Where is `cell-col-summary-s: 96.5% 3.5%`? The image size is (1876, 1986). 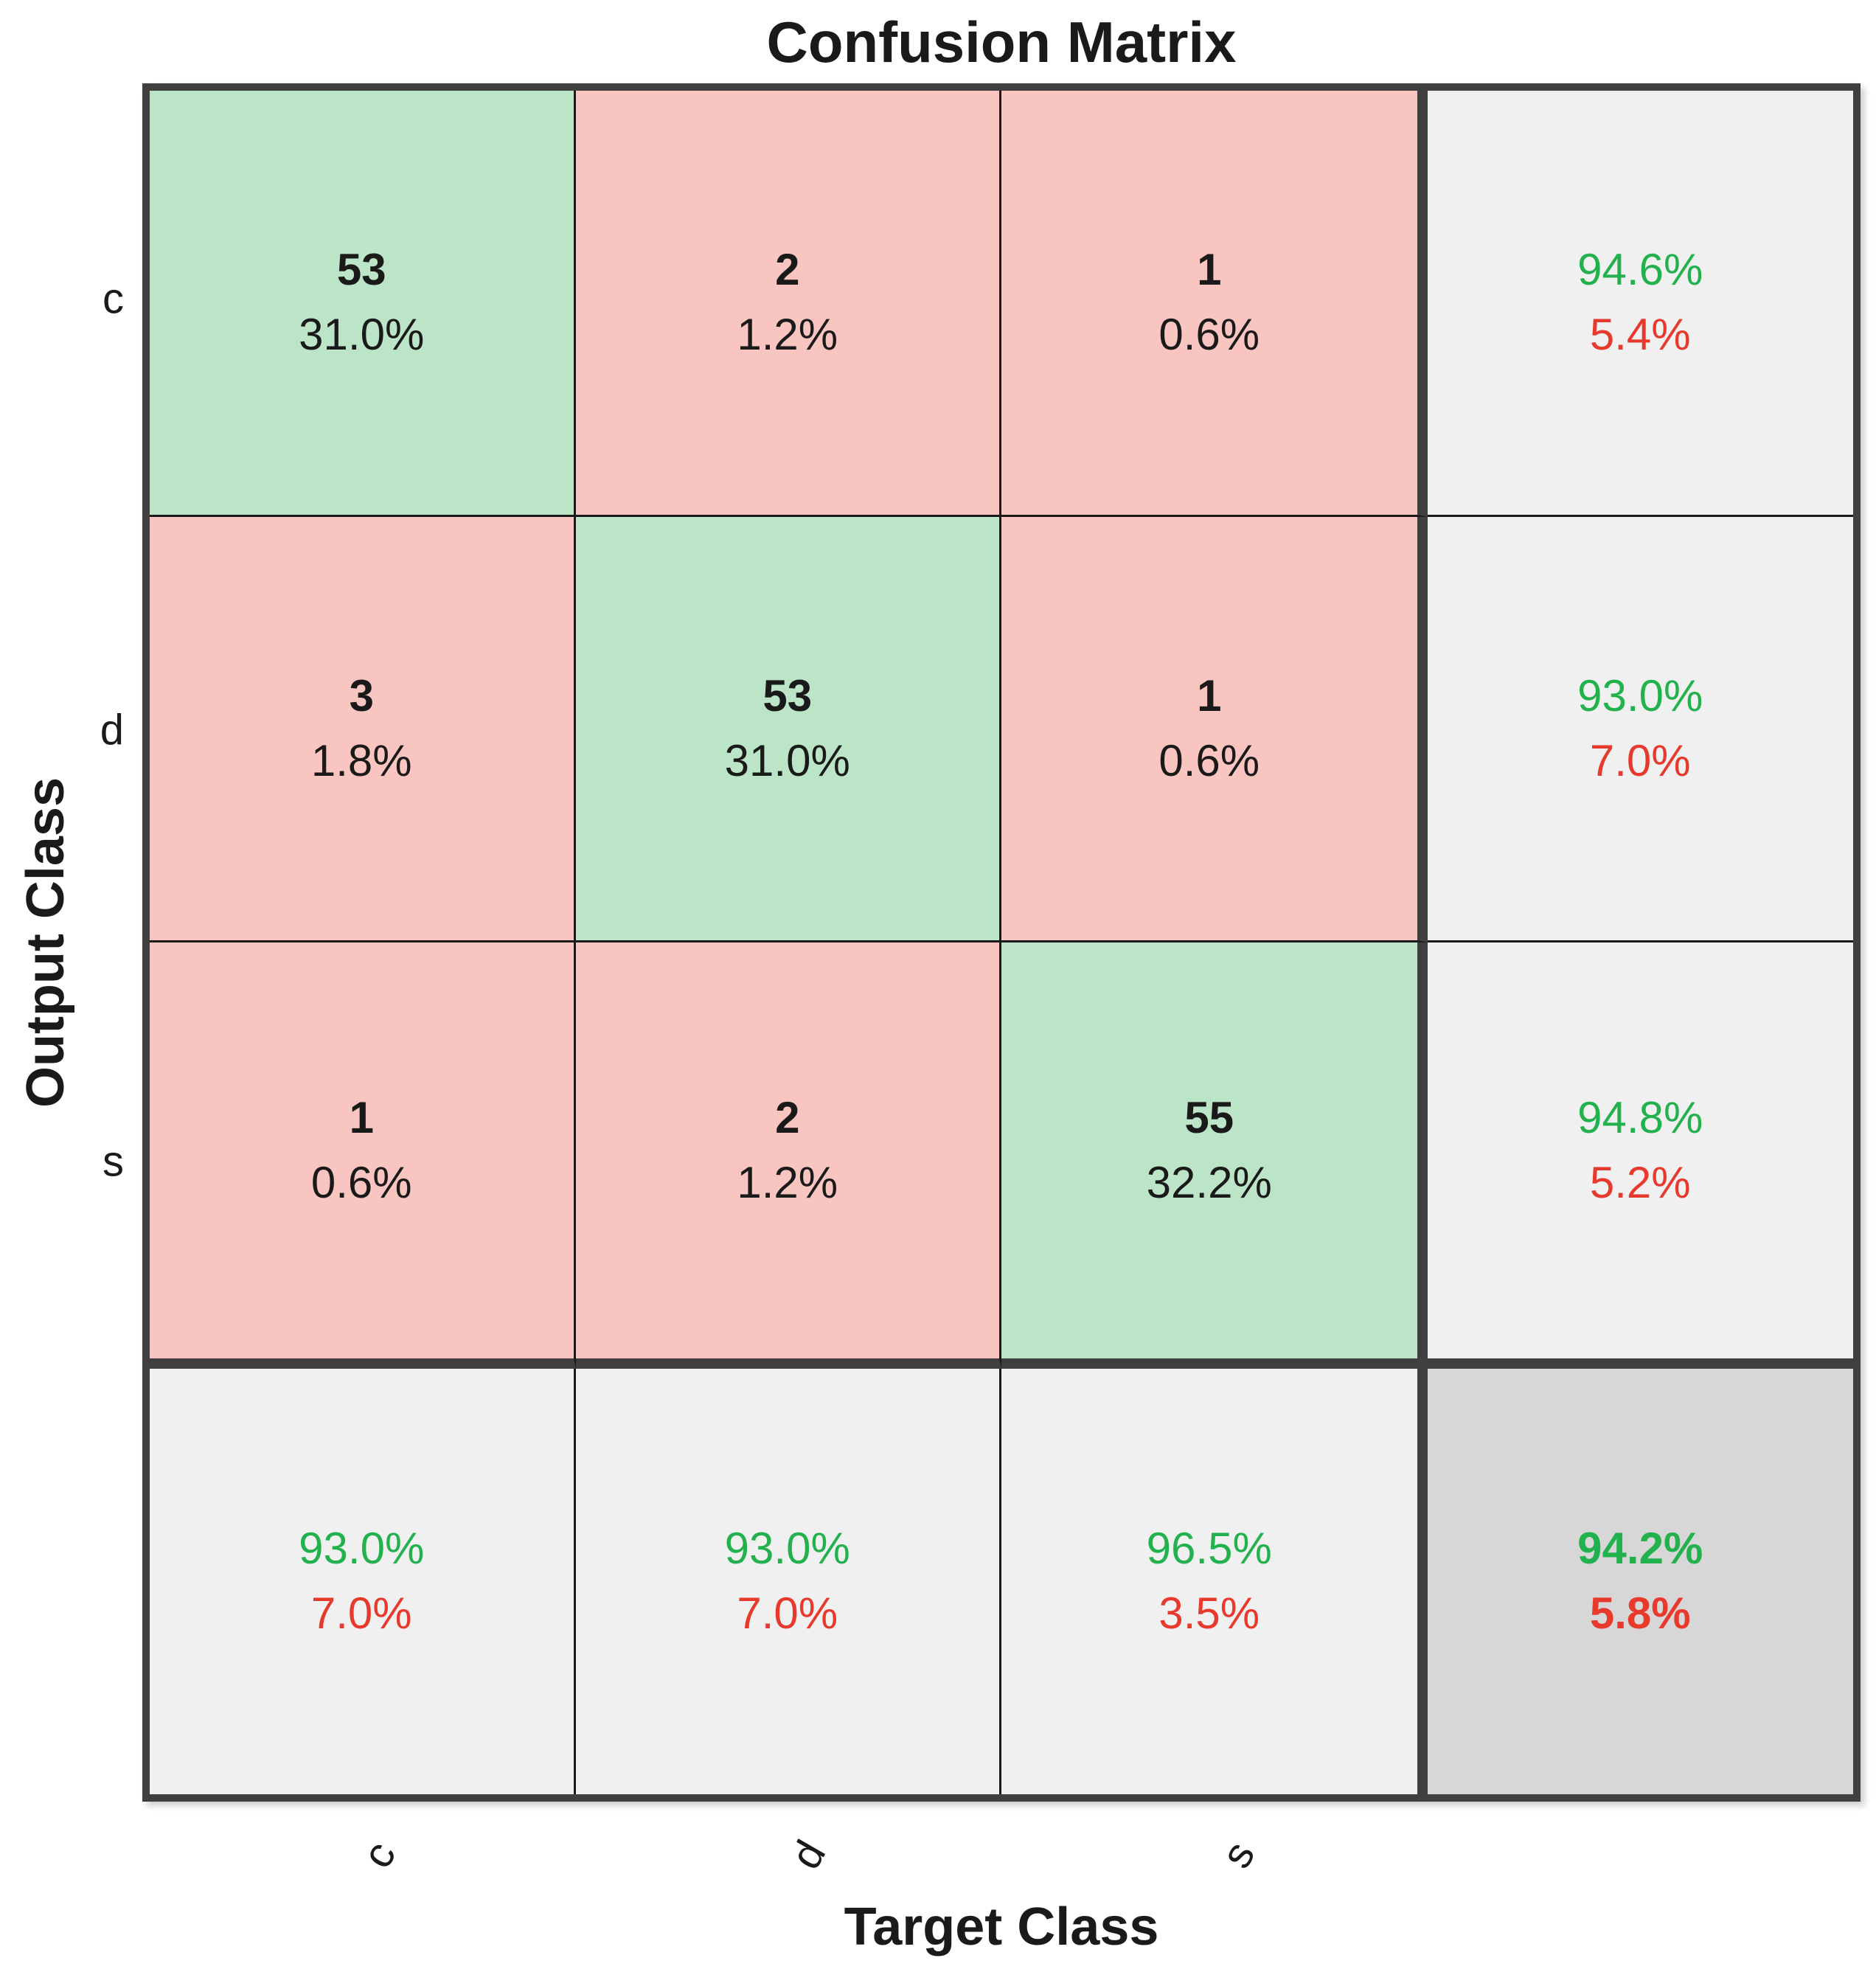
cell-col-summary-s: 96.5% 3.5% is located at coordinates (1214, 1581).